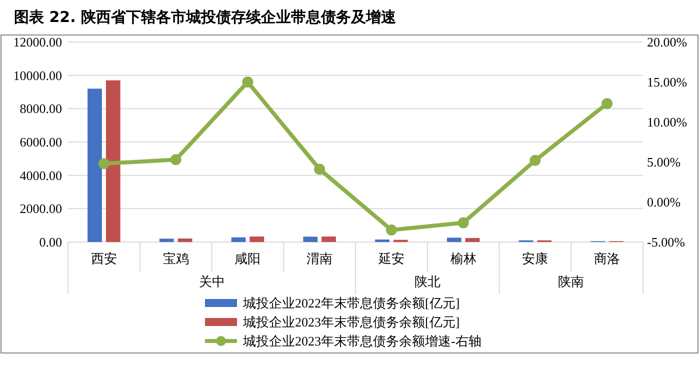 Image resolution: width=700 pixels, height=383 pixels. I want to click on text: 关中, so click(211, 281).